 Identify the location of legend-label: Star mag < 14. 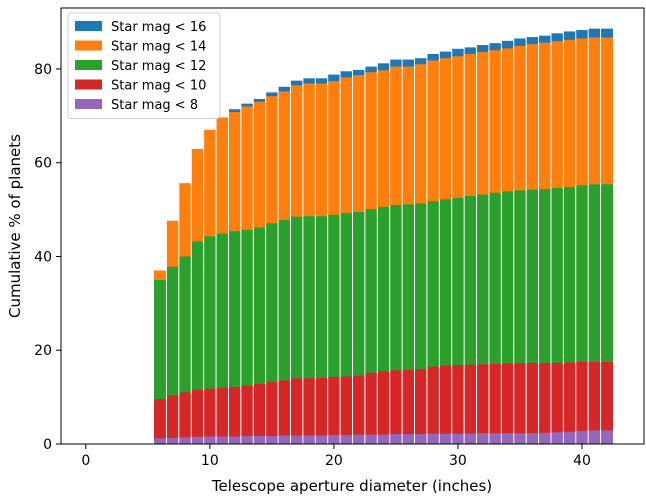
(158, 47).